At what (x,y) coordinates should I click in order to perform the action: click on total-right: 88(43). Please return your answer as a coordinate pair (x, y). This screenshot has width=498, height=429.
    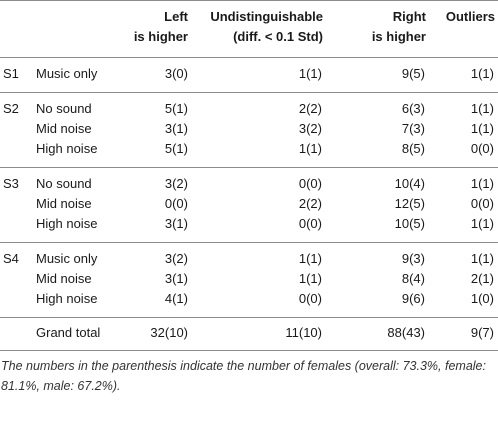
    Looking at the image, I should click on (406, 332).